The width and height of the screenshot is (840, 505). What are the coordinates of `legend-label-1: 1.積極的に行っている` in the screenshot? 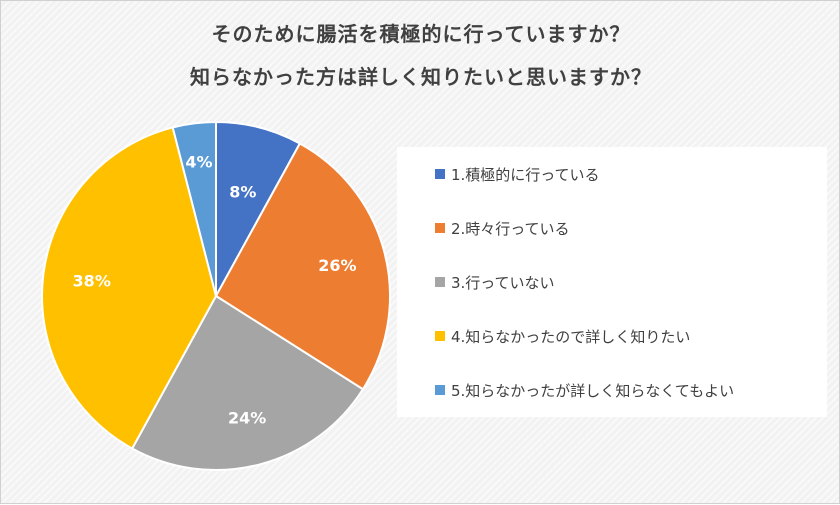 It's located at (525, 174).